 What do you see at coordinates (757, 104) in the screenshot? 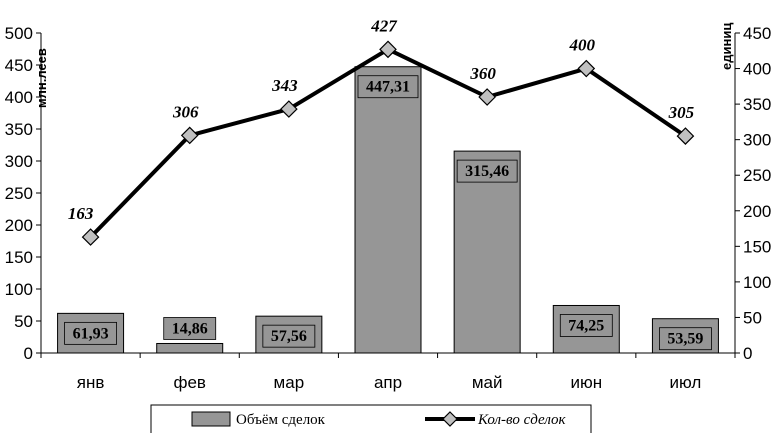
I see `right-tick-label-7: 350` at bounding box center [757, 104].